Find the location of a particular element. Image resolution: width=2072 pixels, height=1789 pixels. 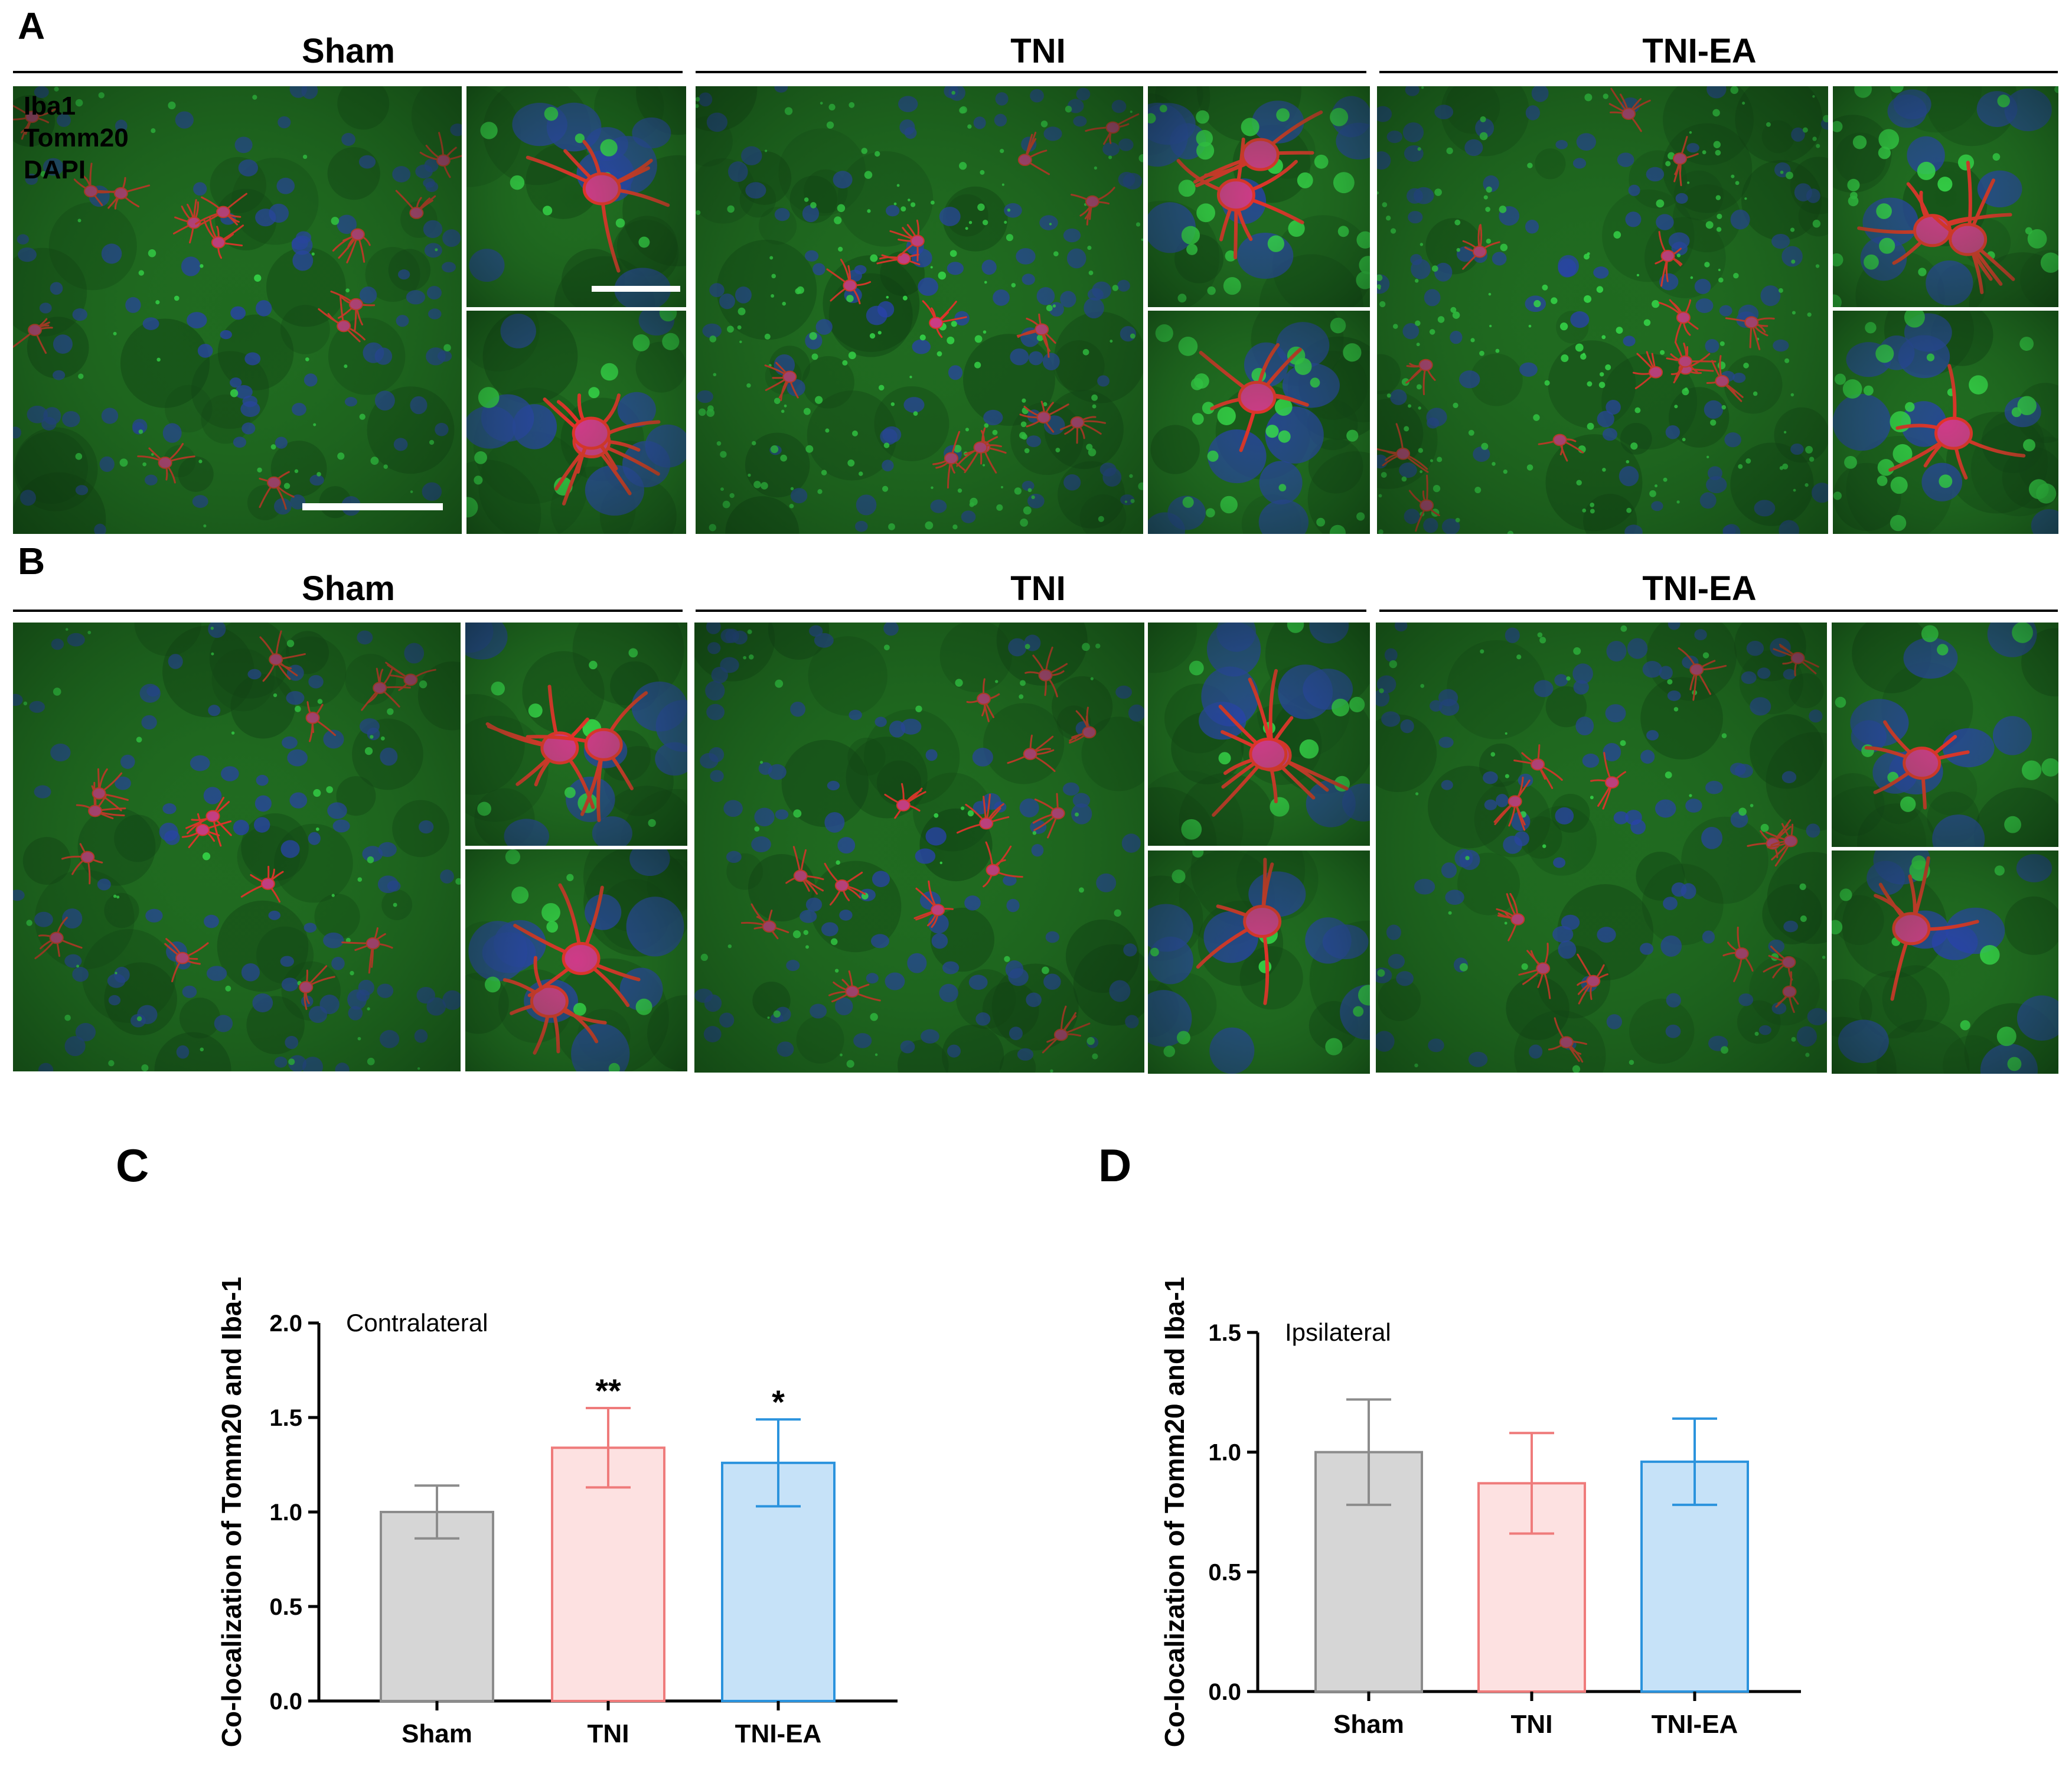

panel-b-sham-micrograph is located at coordinates (237, 847).